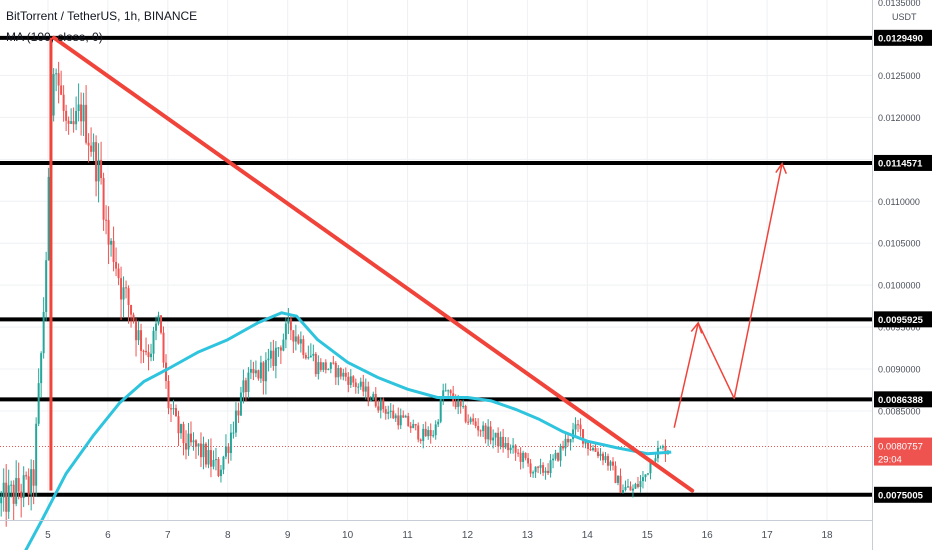 This screenshot has height=550, width=932. I want to click on currency-label: USDT, so click(904, 17).